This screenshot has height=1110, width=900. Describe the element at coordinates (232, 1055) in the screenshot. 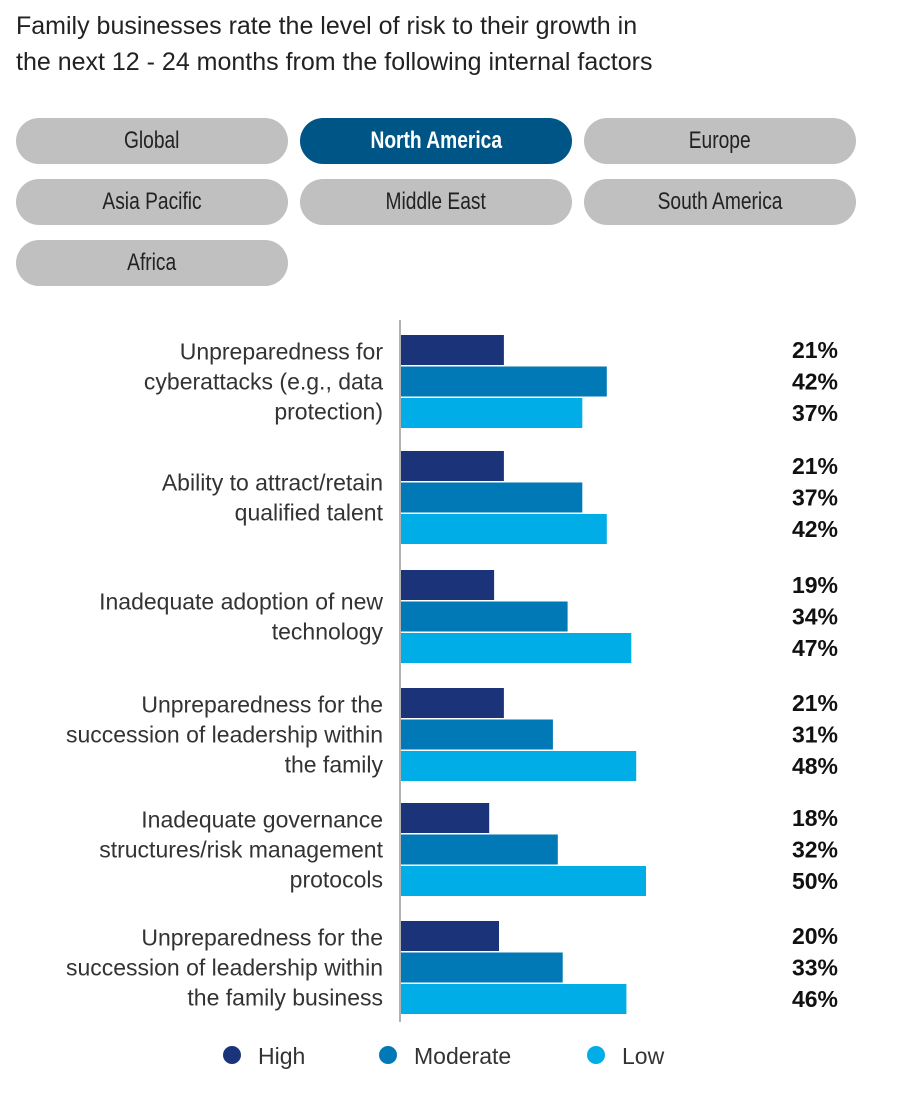

I see `legend-marker-high` at that location.